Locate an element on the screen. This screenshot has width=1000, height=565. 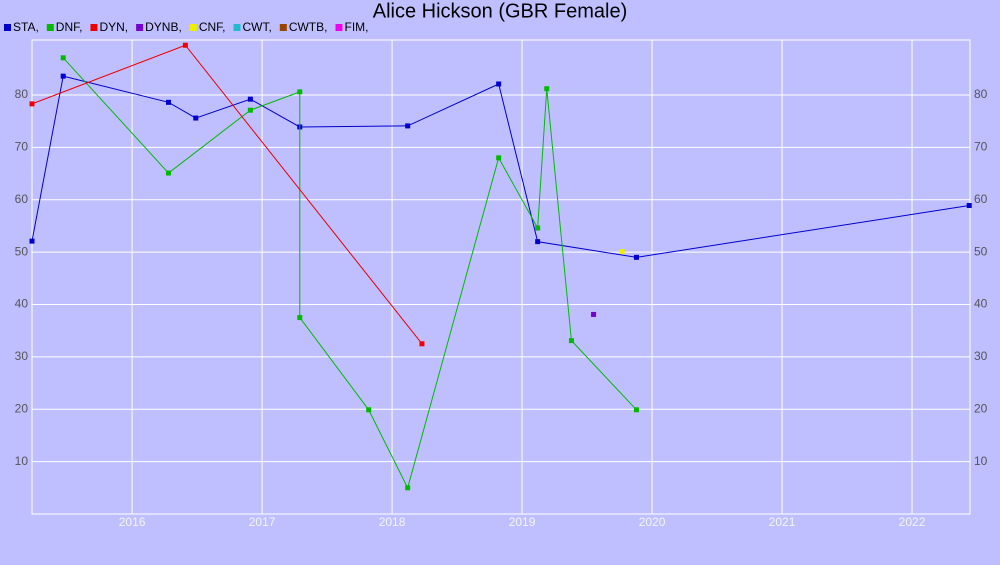
legend-label: CNF, is located at coordinates (212, 27).